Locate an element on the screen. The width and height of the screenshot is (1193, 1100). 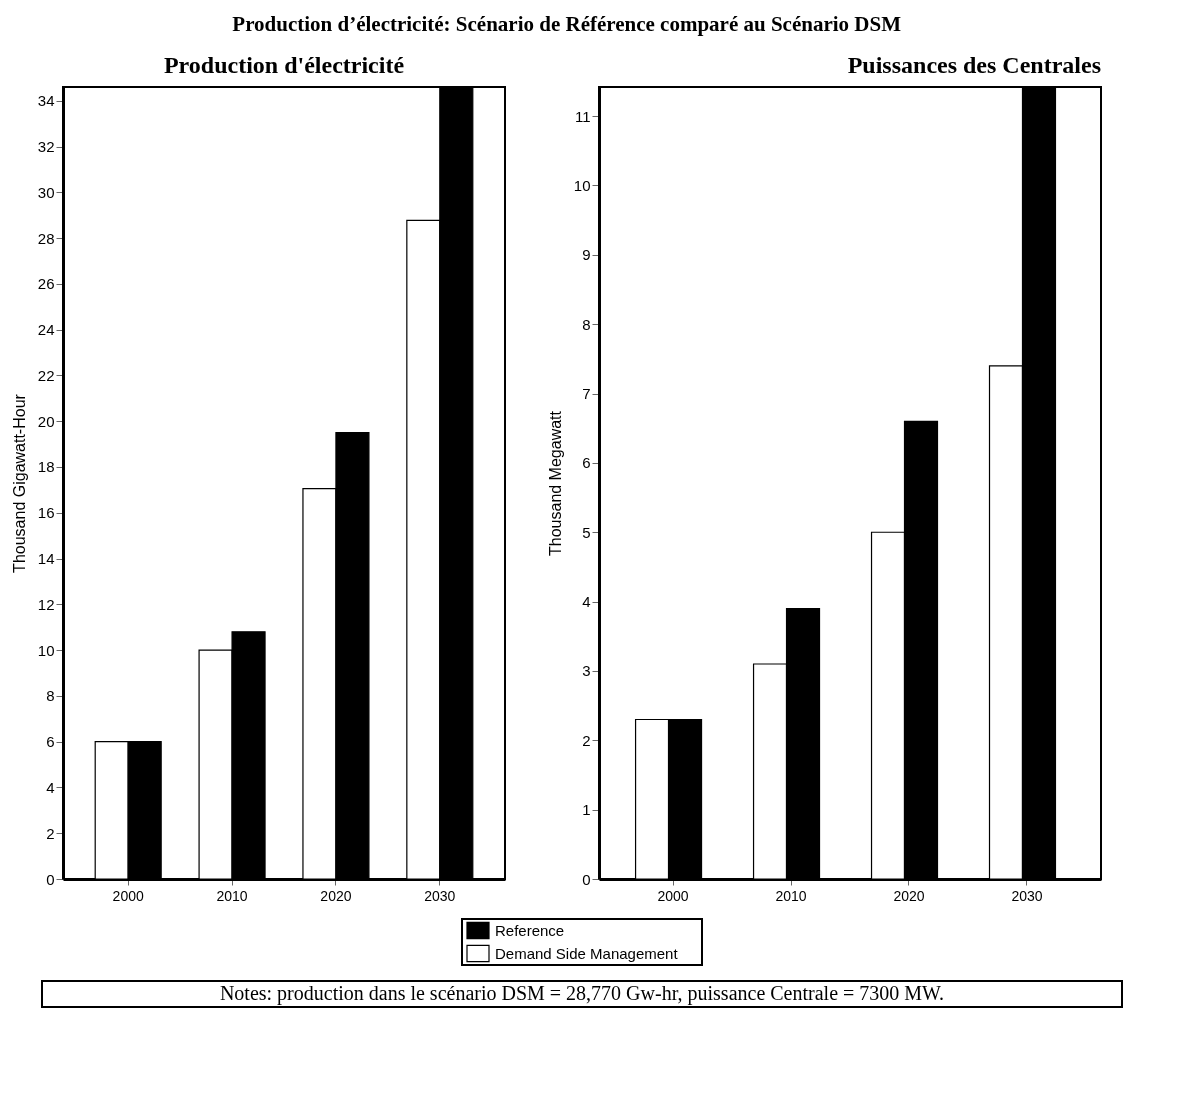
y-tick-label: 9 is located at coordinates (586, 255).